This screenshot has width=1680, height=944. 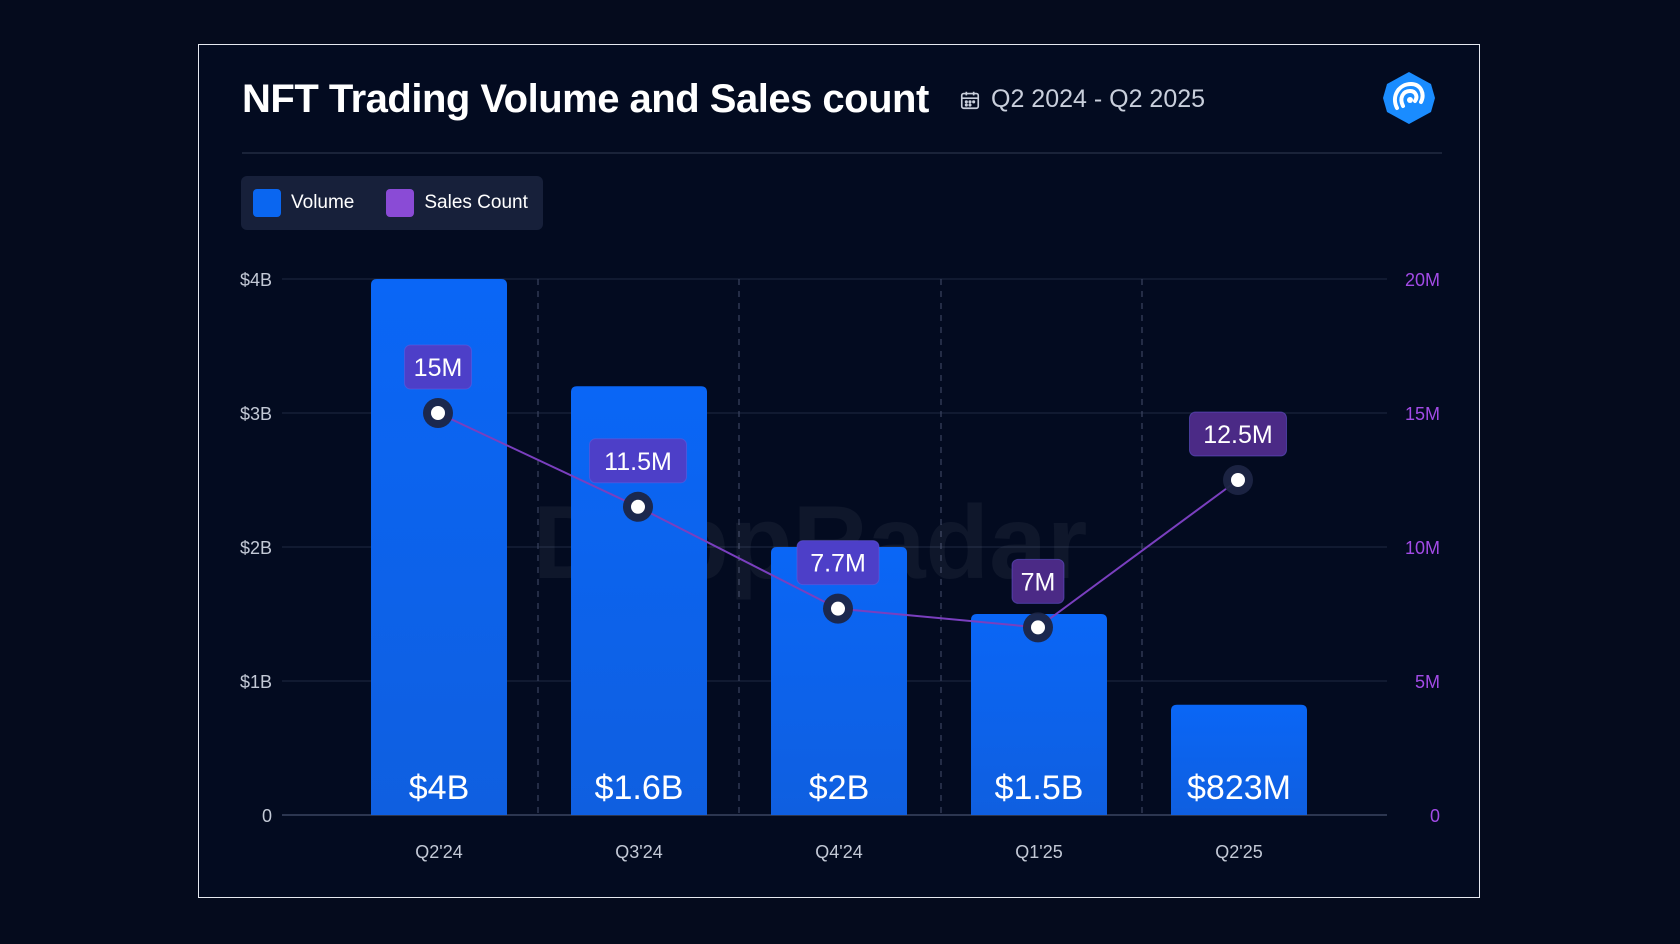 I want to click on sales-count-label: 11.5M, so click(x=638, y=462).